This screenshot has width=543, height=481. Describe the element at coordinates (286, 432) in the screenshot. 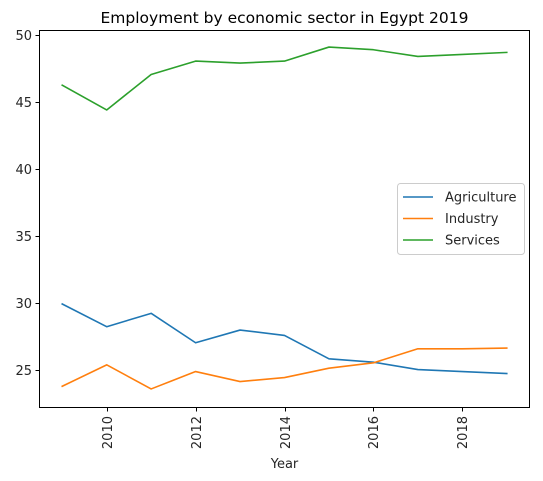

I see `x-tick-label-2014: 2014` at that location.